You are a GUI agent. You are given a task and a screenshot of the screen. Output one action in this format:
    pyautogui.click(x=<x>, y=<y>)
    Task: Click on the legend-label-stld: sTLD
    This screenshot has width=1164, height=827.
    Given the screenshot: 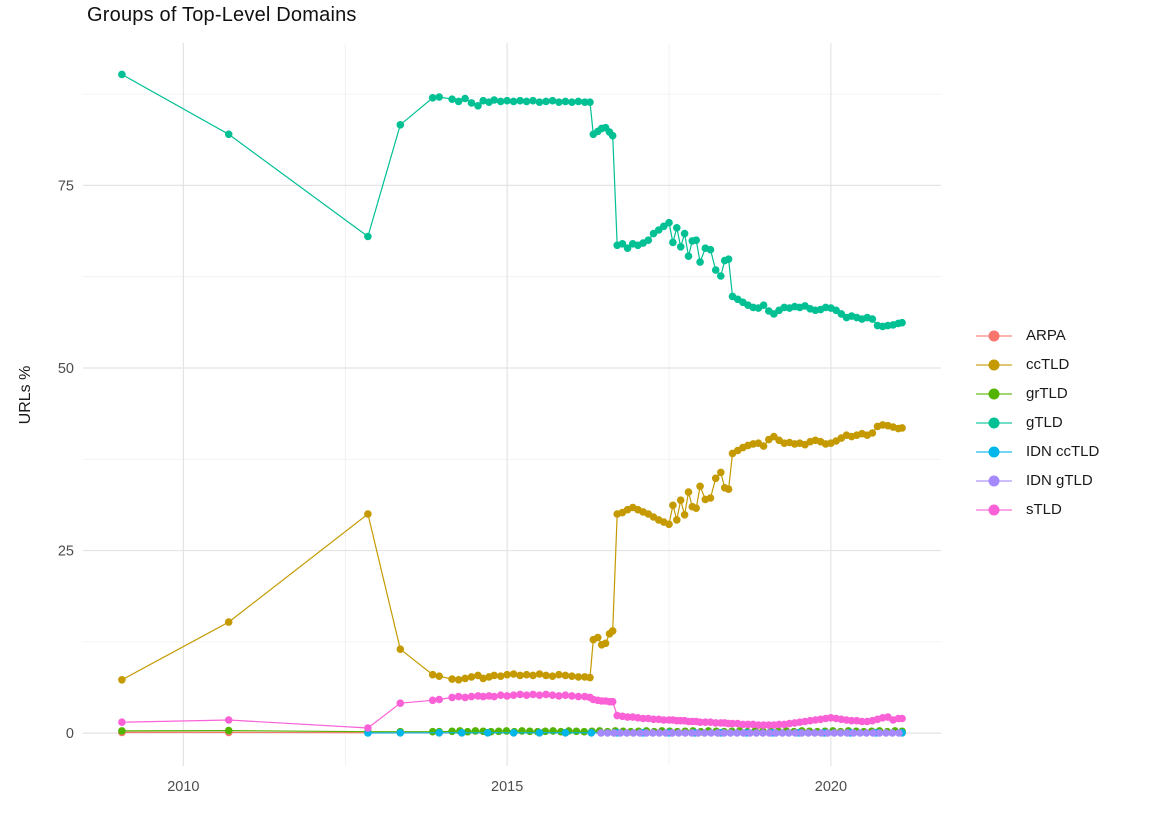 What is the action you would take?
    pyautogui.click(x=1044, y=509)
    